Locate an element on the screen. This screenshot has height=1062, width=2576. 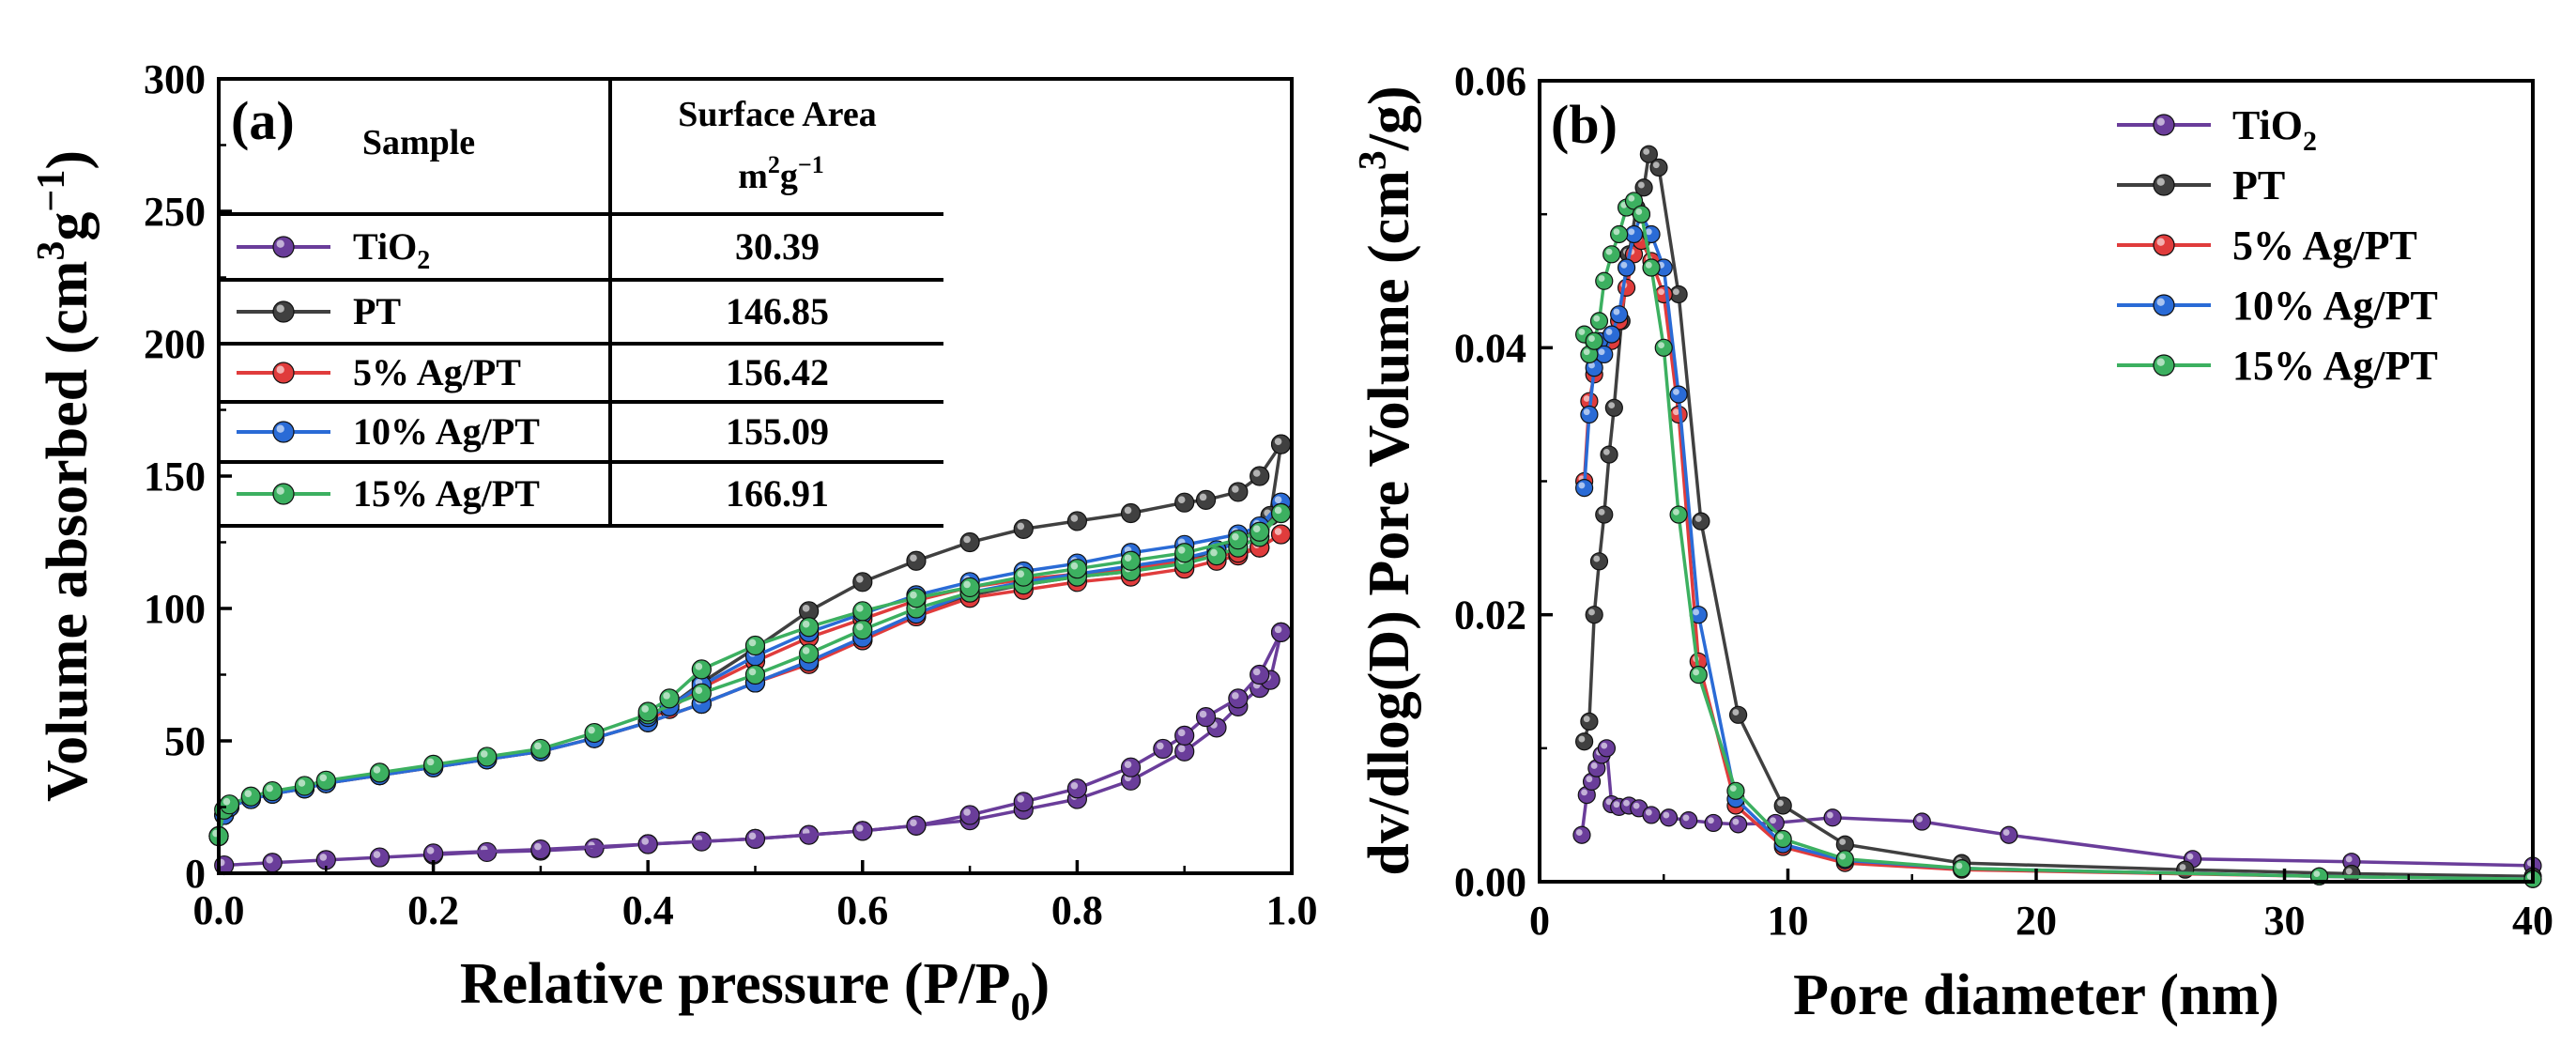
ylabel-mid: g is located at coordinates (68, 226).